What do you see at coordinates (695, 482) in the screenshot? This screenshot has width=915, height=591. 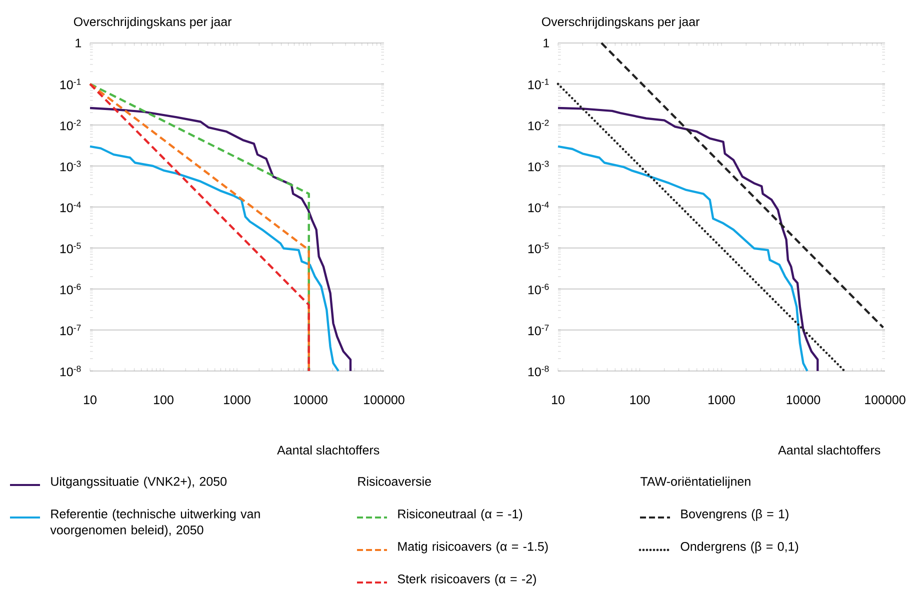 I see `legend-title: TAW-oriëntatielijnen` at bounding box center [695, 482].